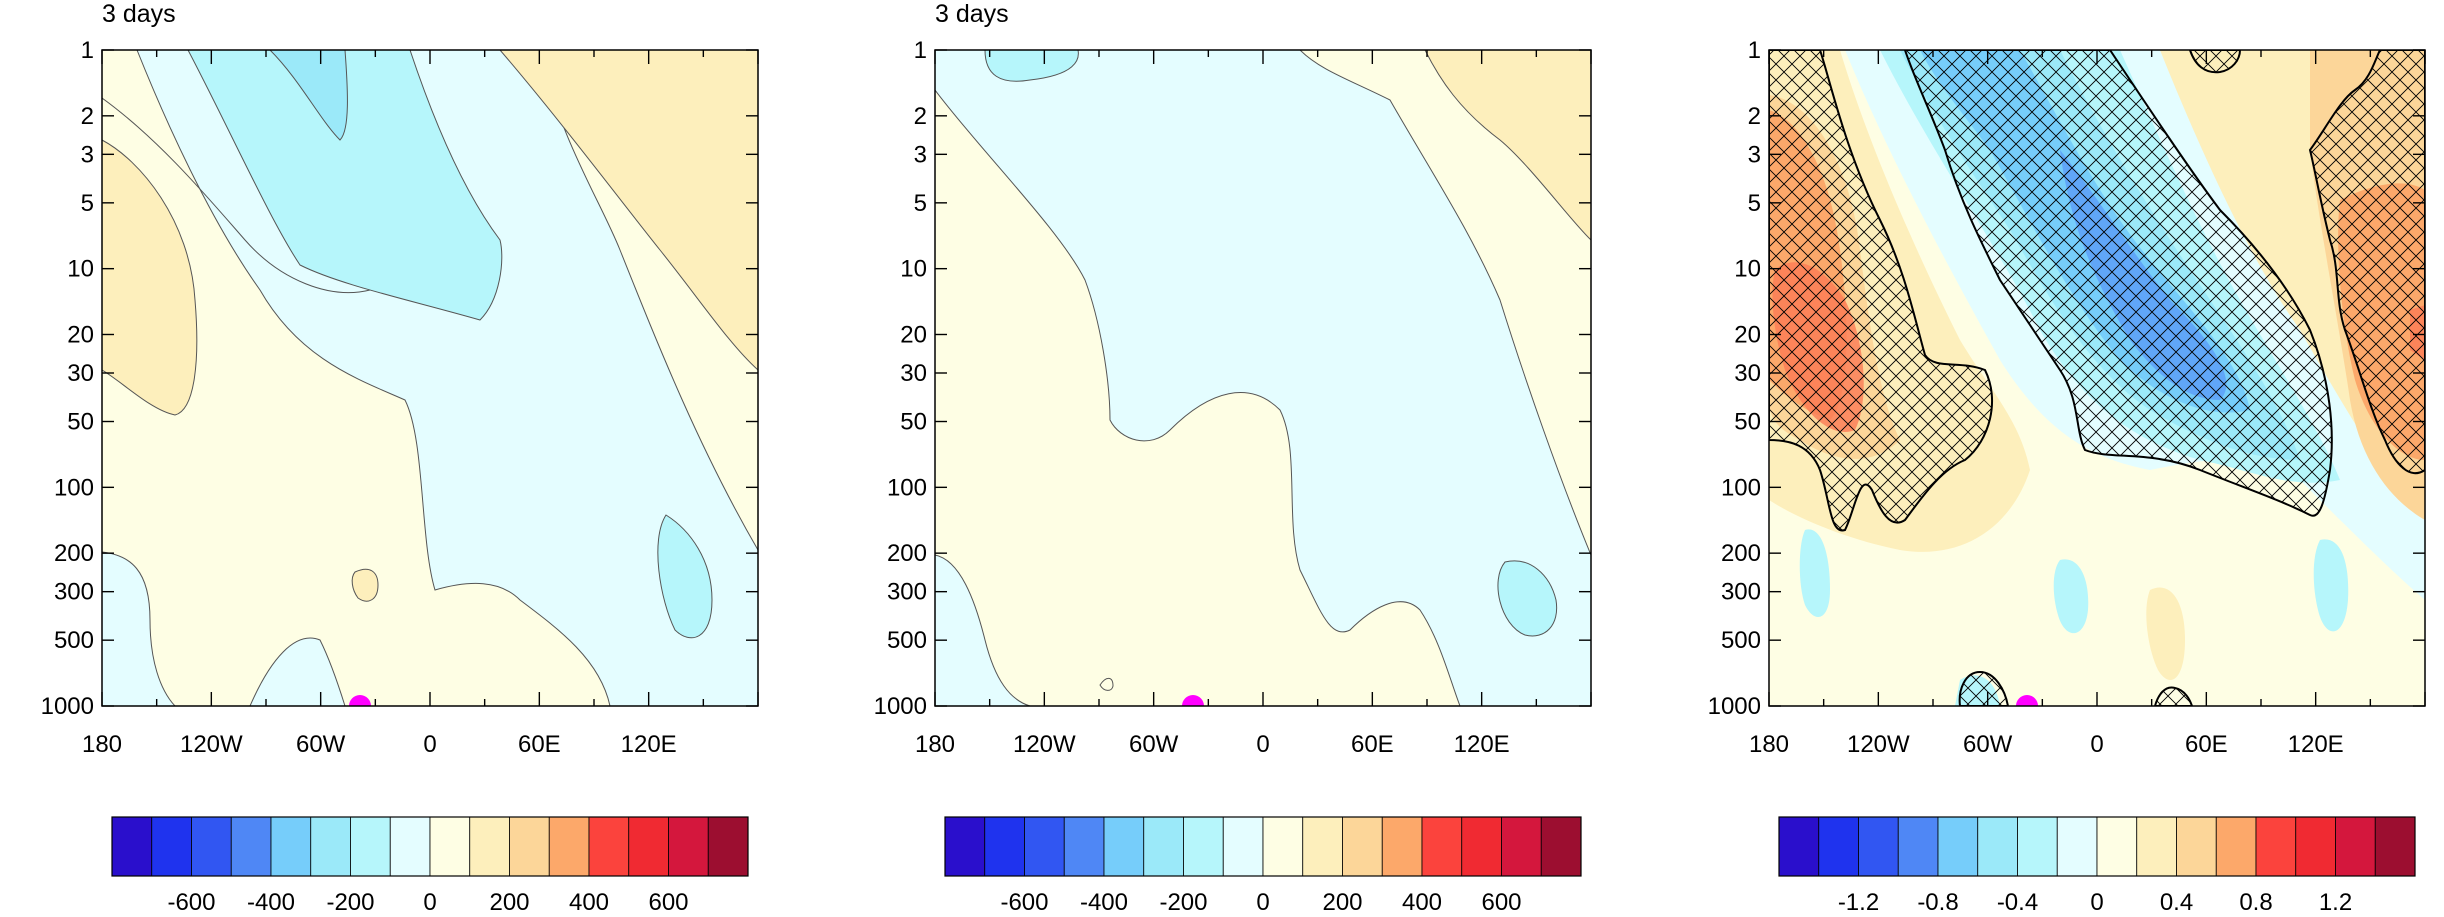 The height and width of the screenshot is (917, 2444). Describe the element at coordinates (628, 210) in the screenshot. I see `field-fill-pos100-topright` at that location.